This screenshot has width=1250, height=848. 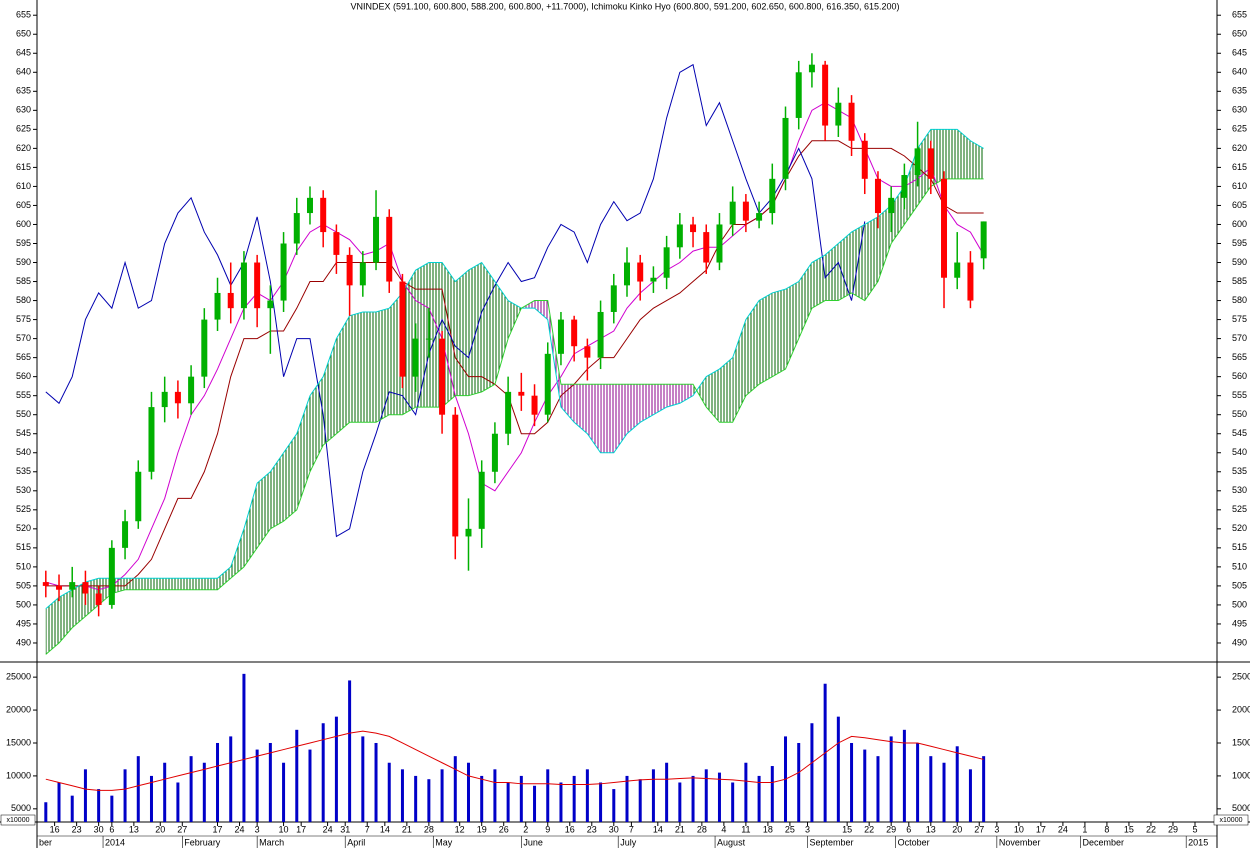 I want to click on x-tick-label: 8, so click(x=1106, y=829).